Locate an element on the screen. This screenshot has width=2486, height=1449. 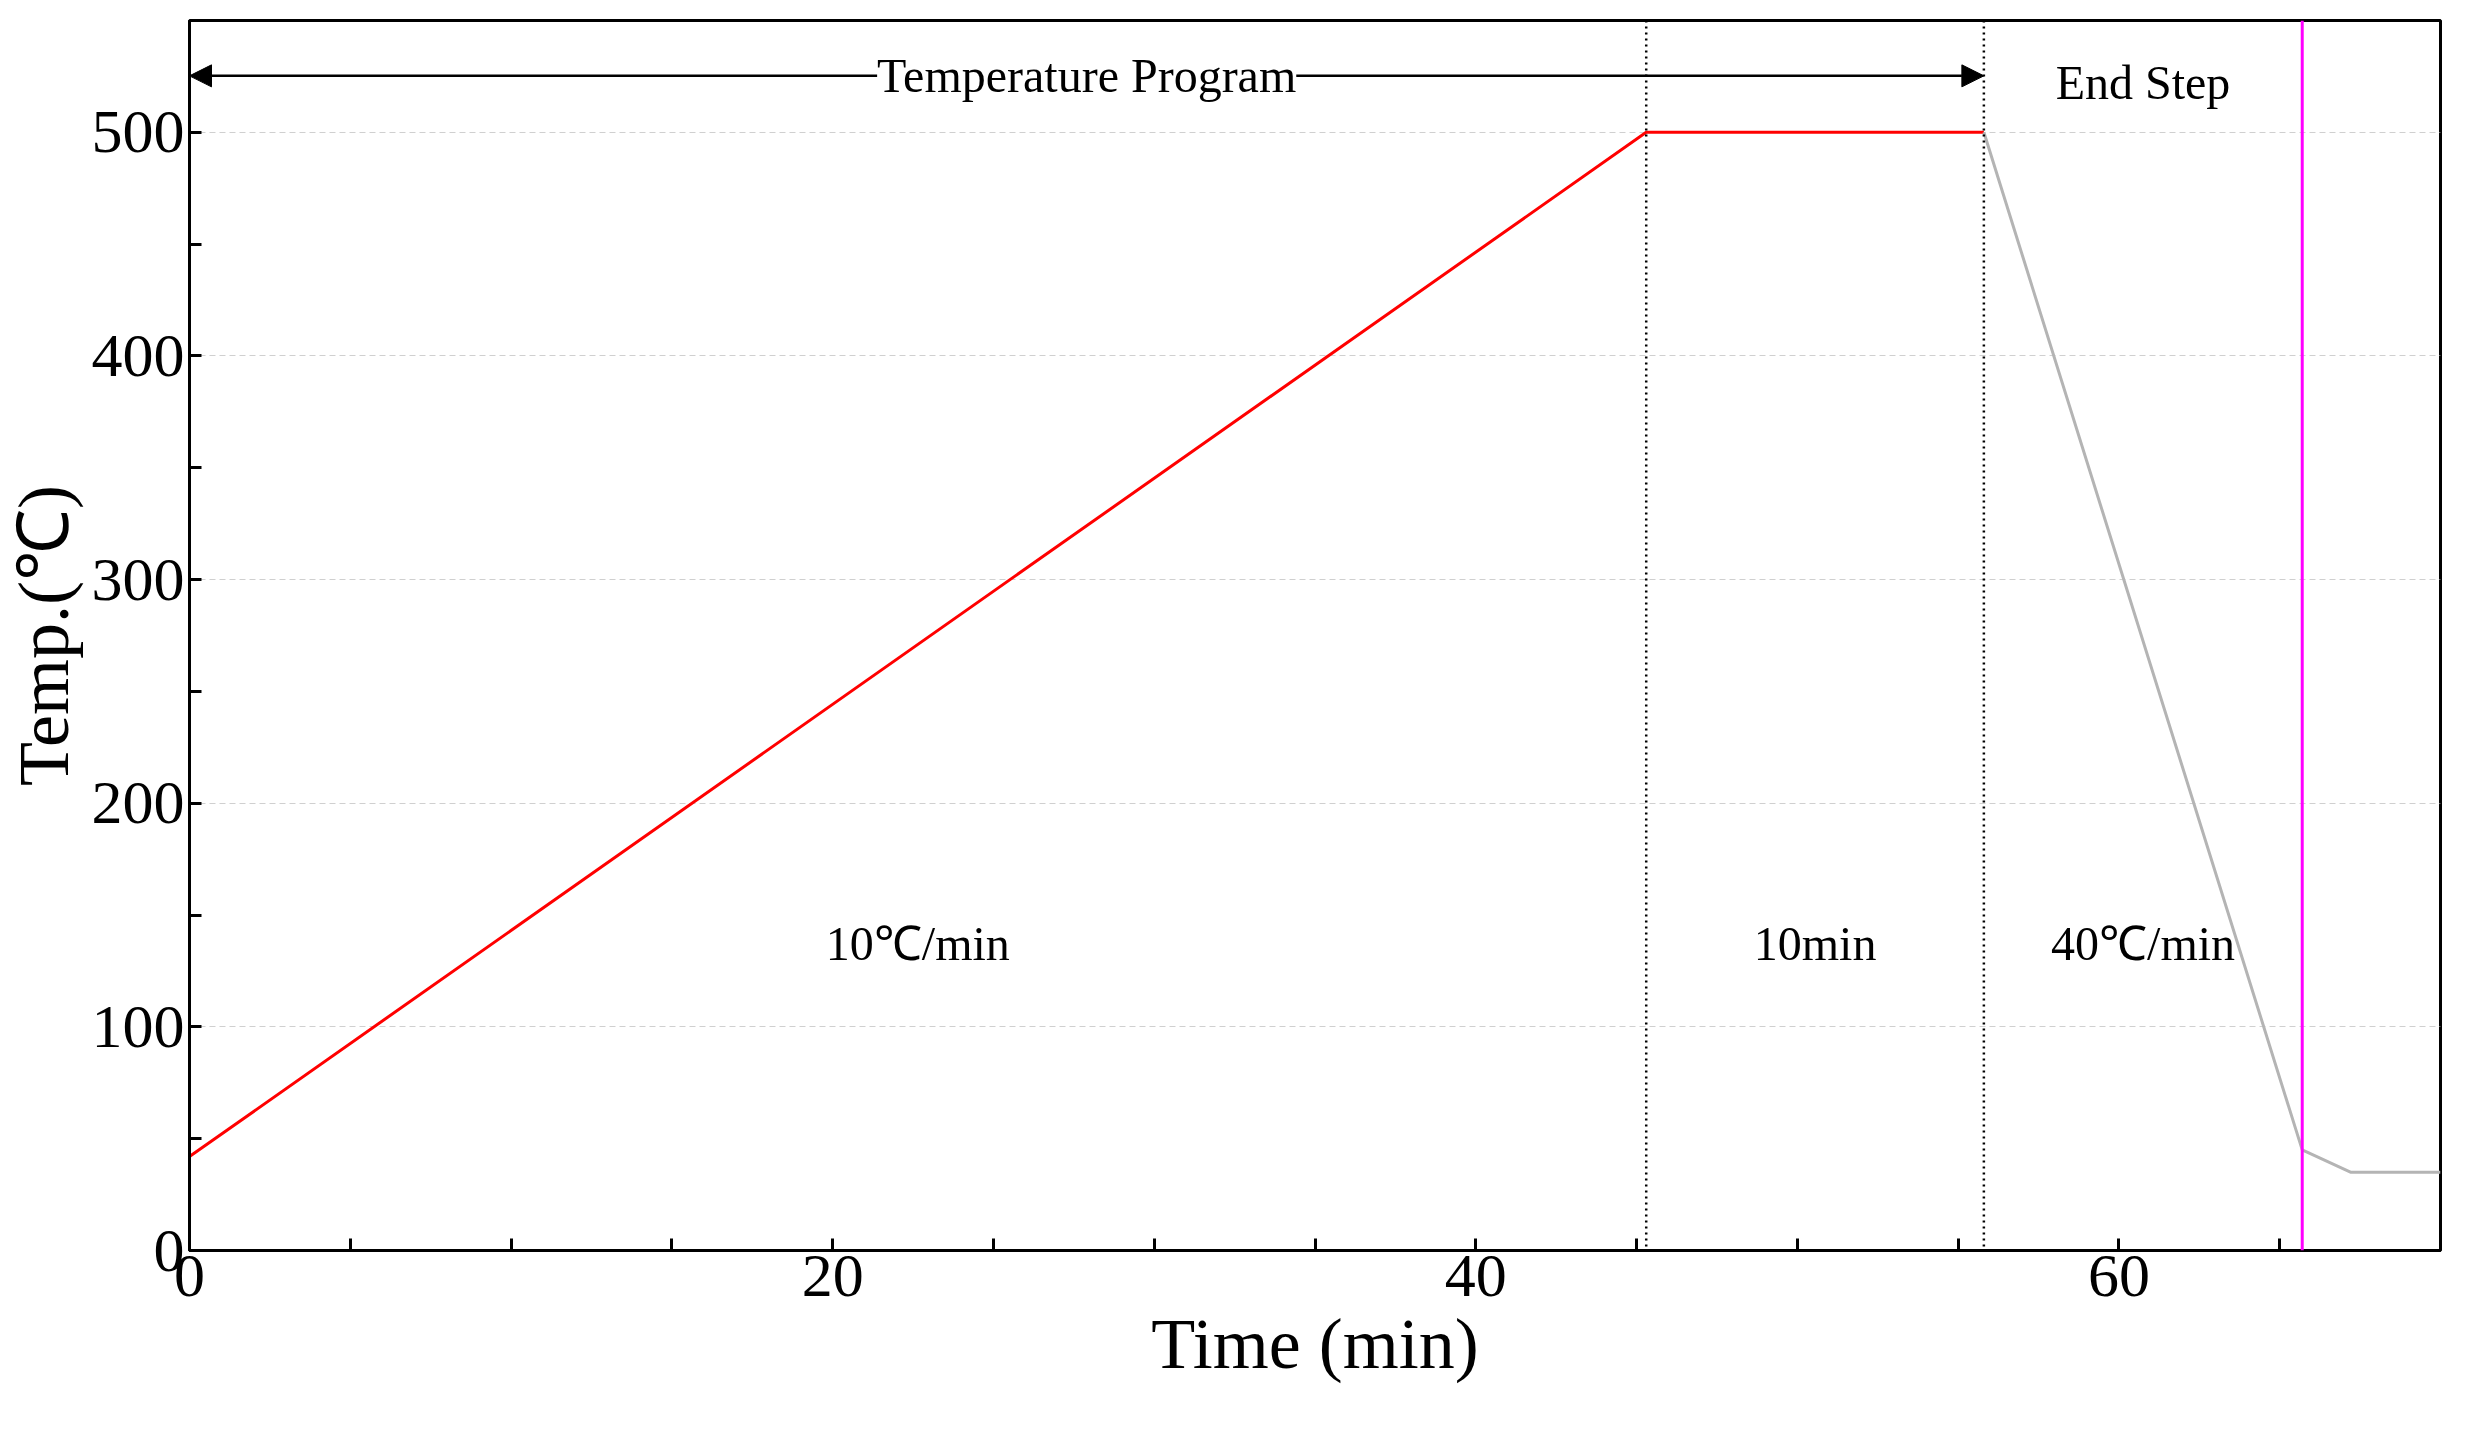
y-axis-title: Temp.(℃) is located at coordinates (43, 635).